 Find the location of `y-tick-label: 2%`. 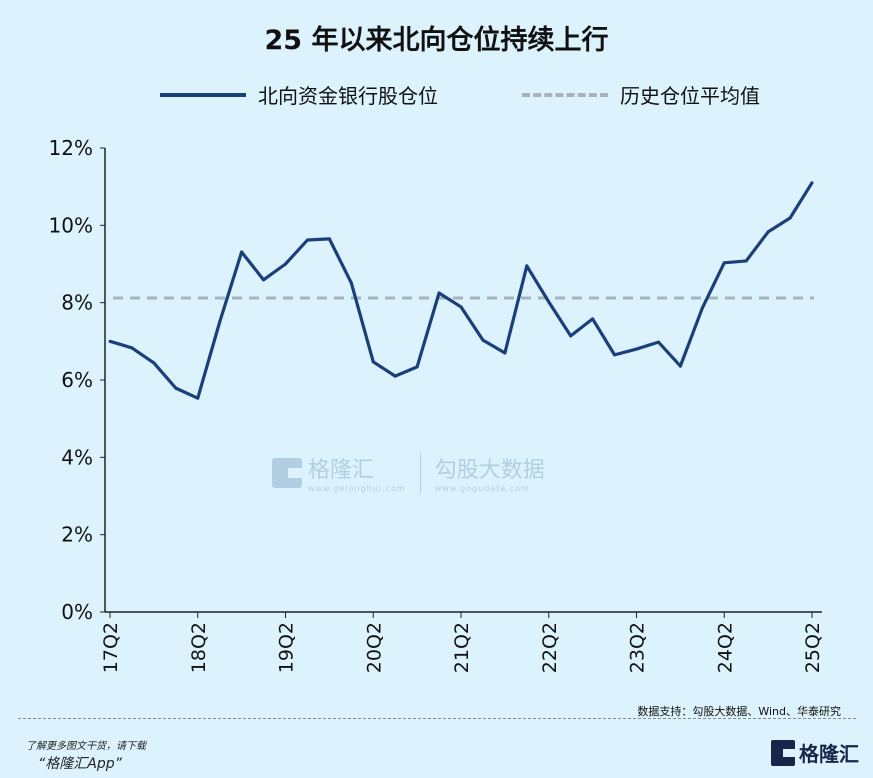

y-tick-label: 2% is located at coordinates (77, 535).